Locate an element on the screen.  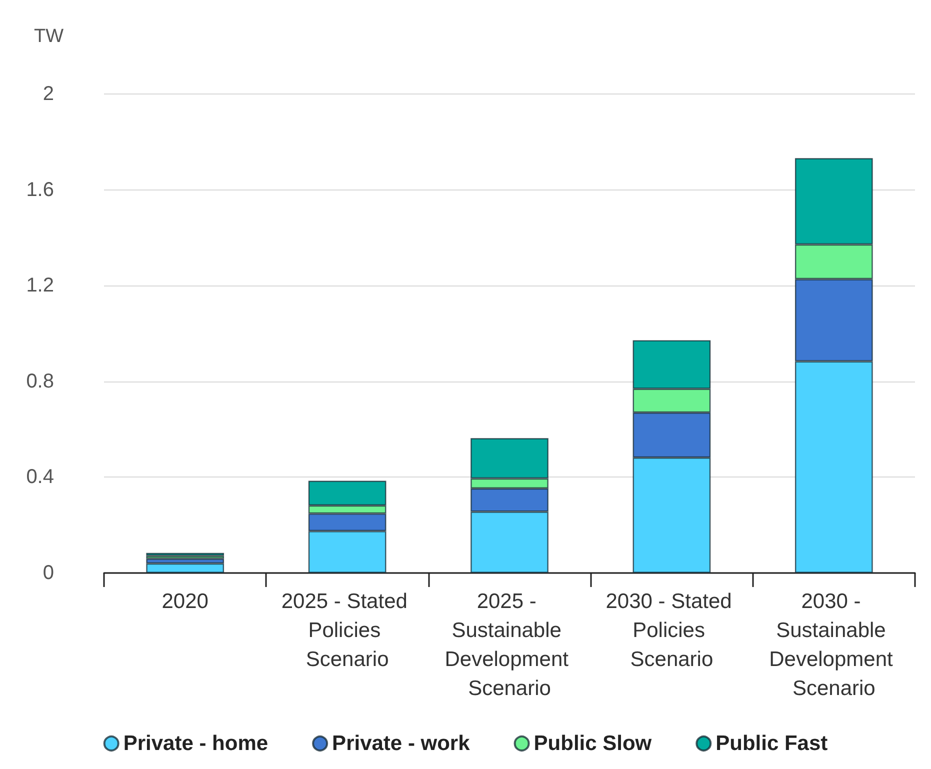
x-tick-label: 2030 - Stated Policies Scenario is located at coordinates (672, 630).